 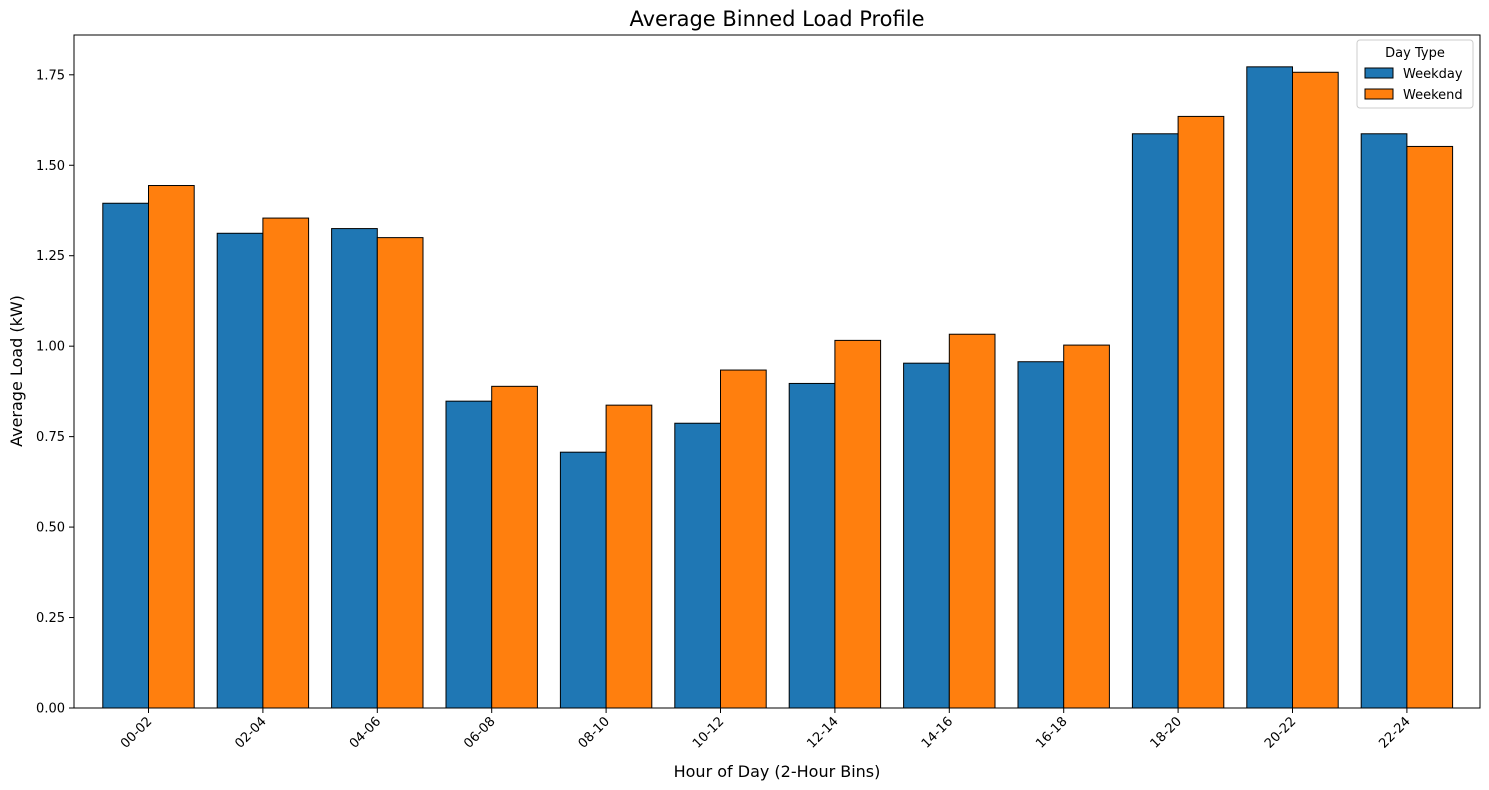 What do you see at coordinates (1166, 732) in the screenshot?
I see `x-tick-label: 18-20` at bounding box center [1166, 732].